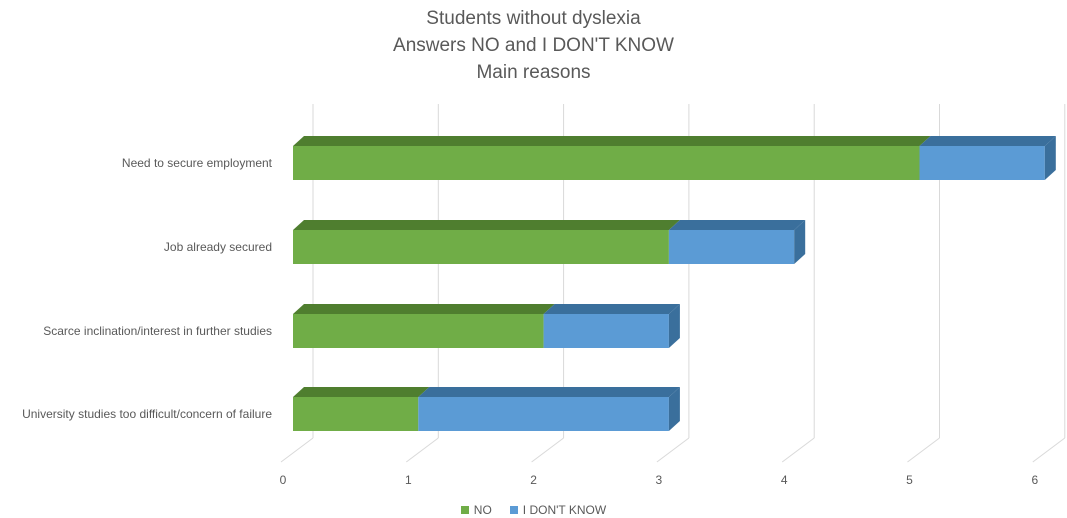 This screenshot has width=1067, height=518. What do you see at coordinates (533, 72) in the screenshot?
I see `chart-title-line-3: Main reasons` at bounding box center [533, 72].